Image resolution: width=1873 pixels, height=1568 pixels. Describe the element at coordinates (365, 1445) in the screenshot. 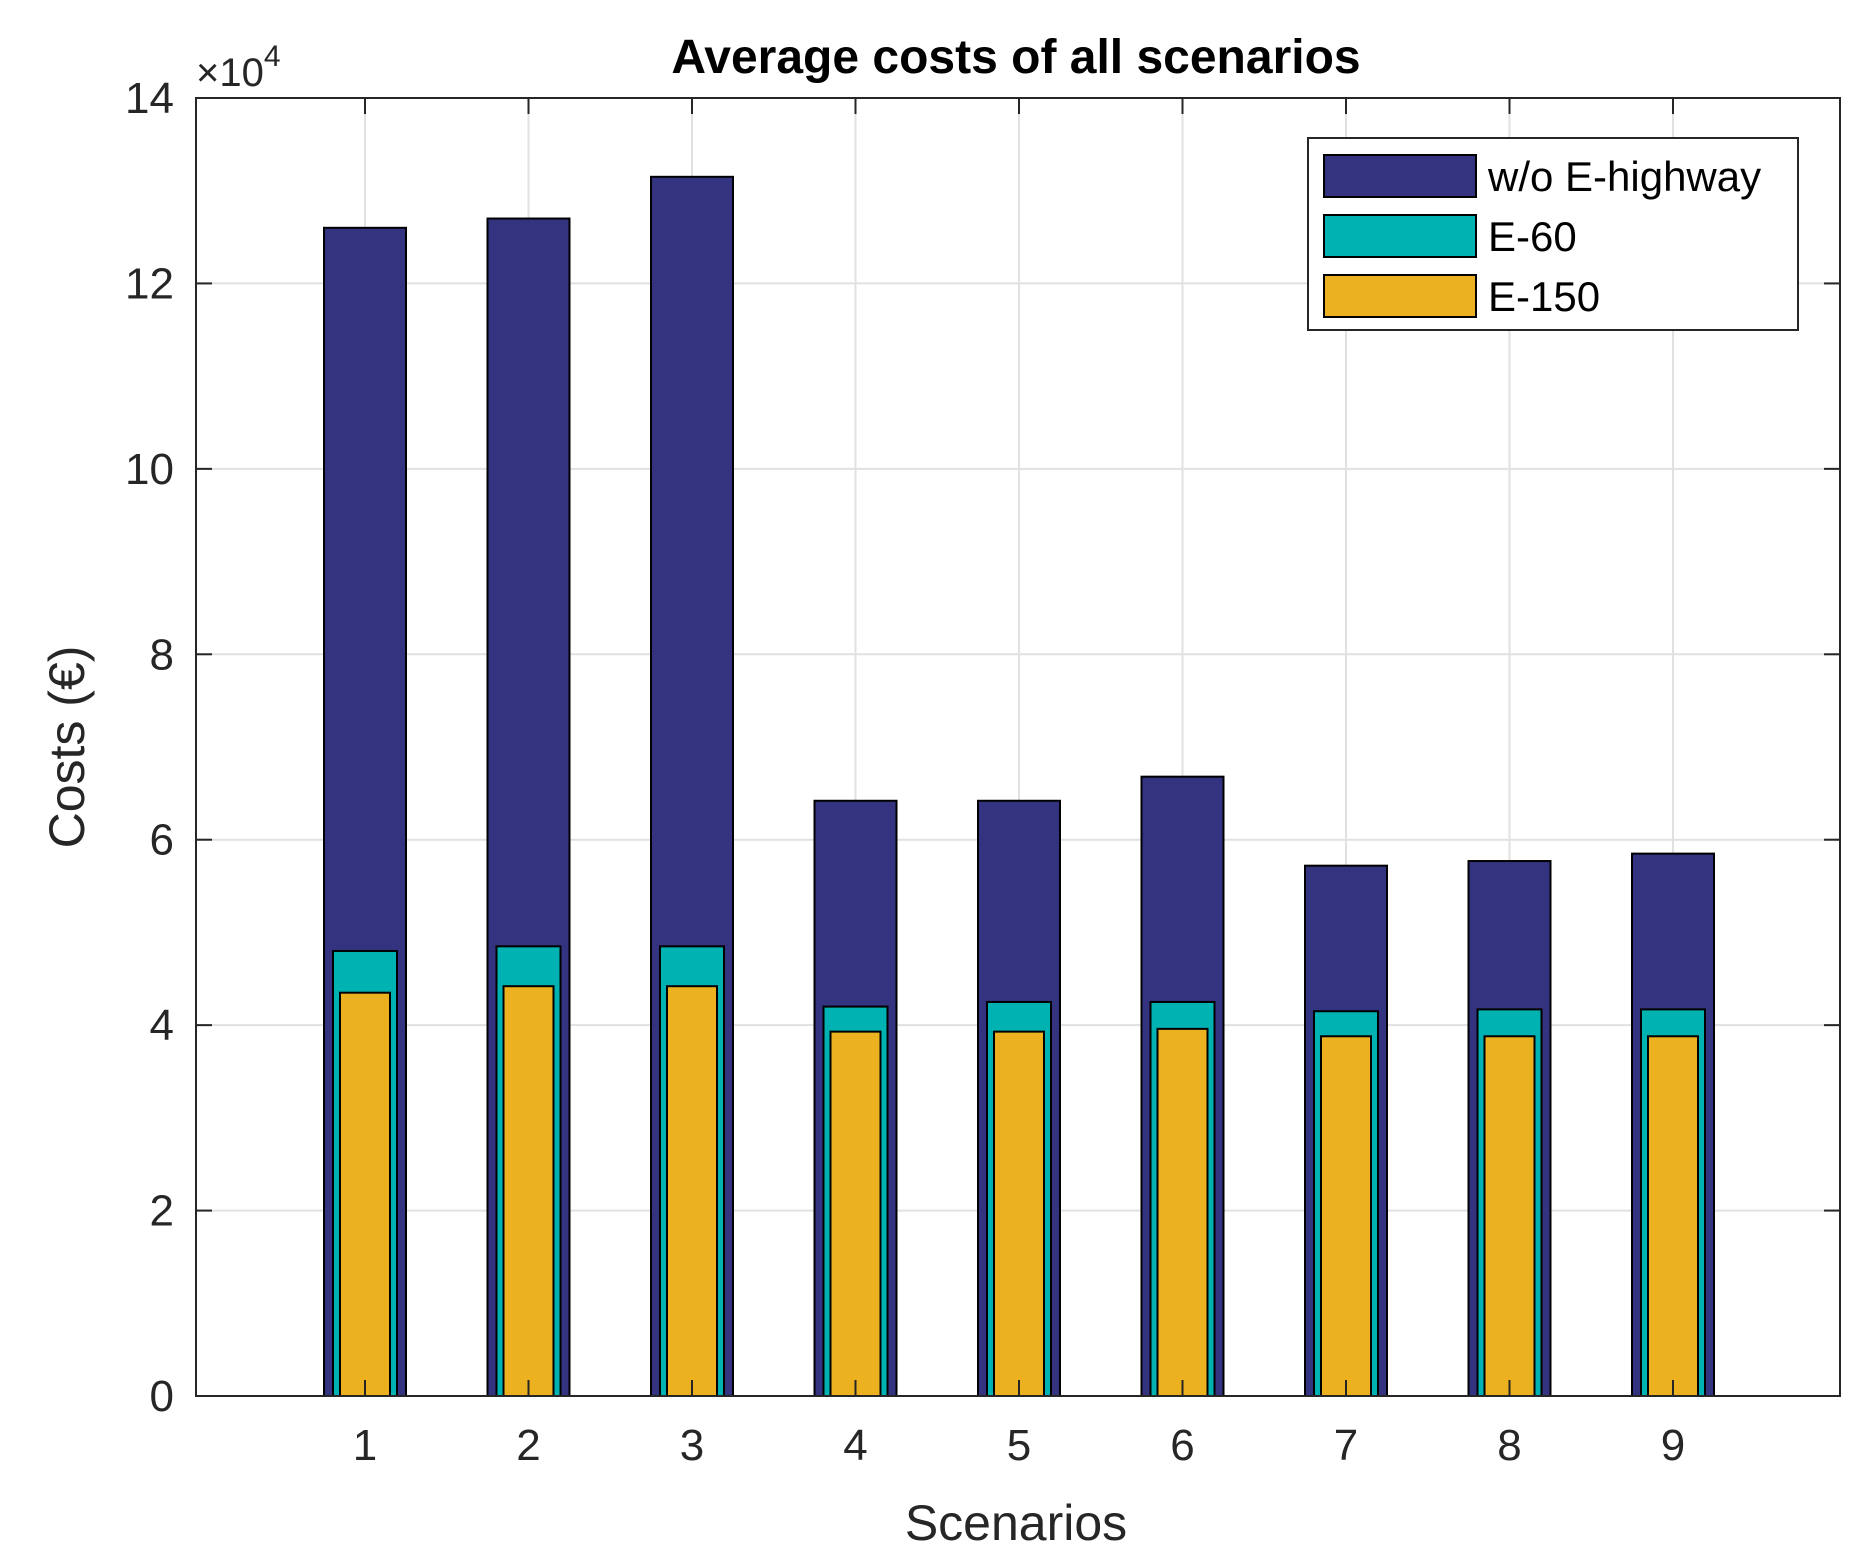

I see `x-tick-label: 1` at that location.